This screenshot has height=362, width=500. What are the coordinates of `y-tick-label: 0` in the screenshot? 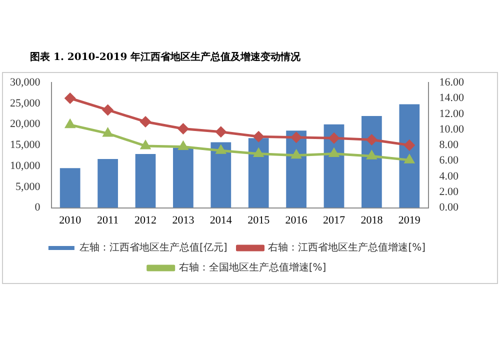 It's located at (37, 208).